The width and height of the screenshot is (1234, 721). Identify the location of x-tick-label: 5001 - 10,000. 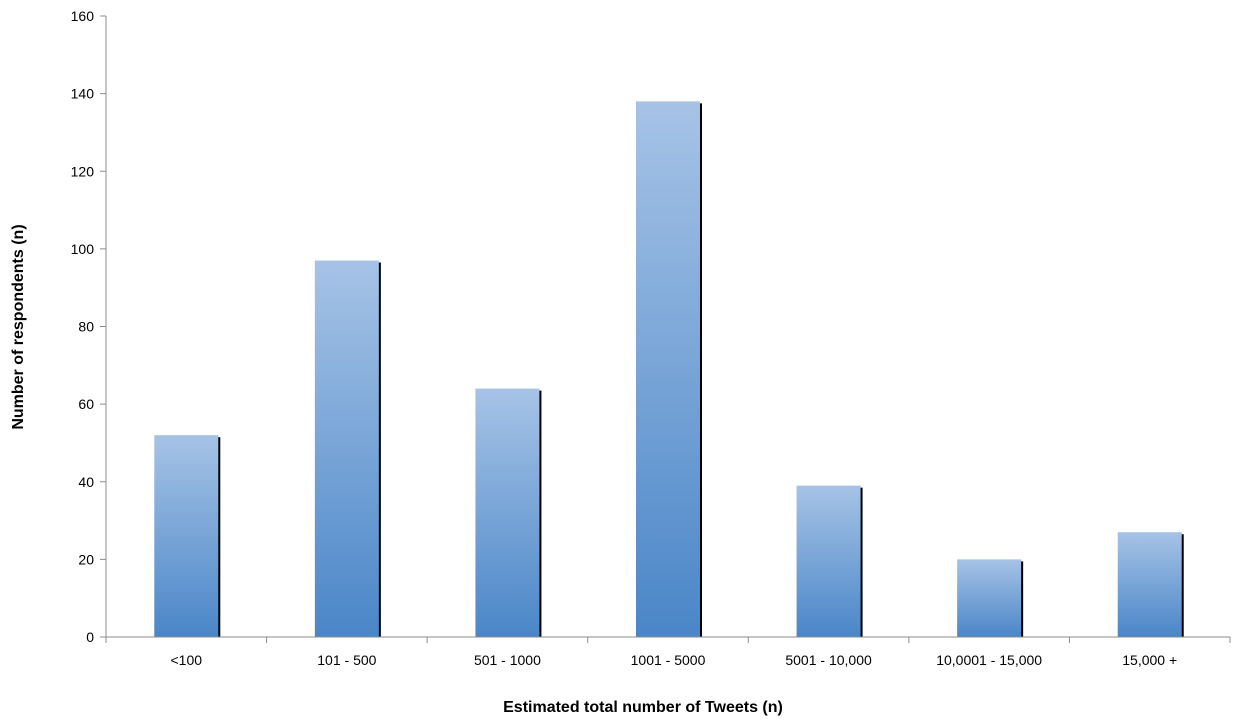
(828, 660).